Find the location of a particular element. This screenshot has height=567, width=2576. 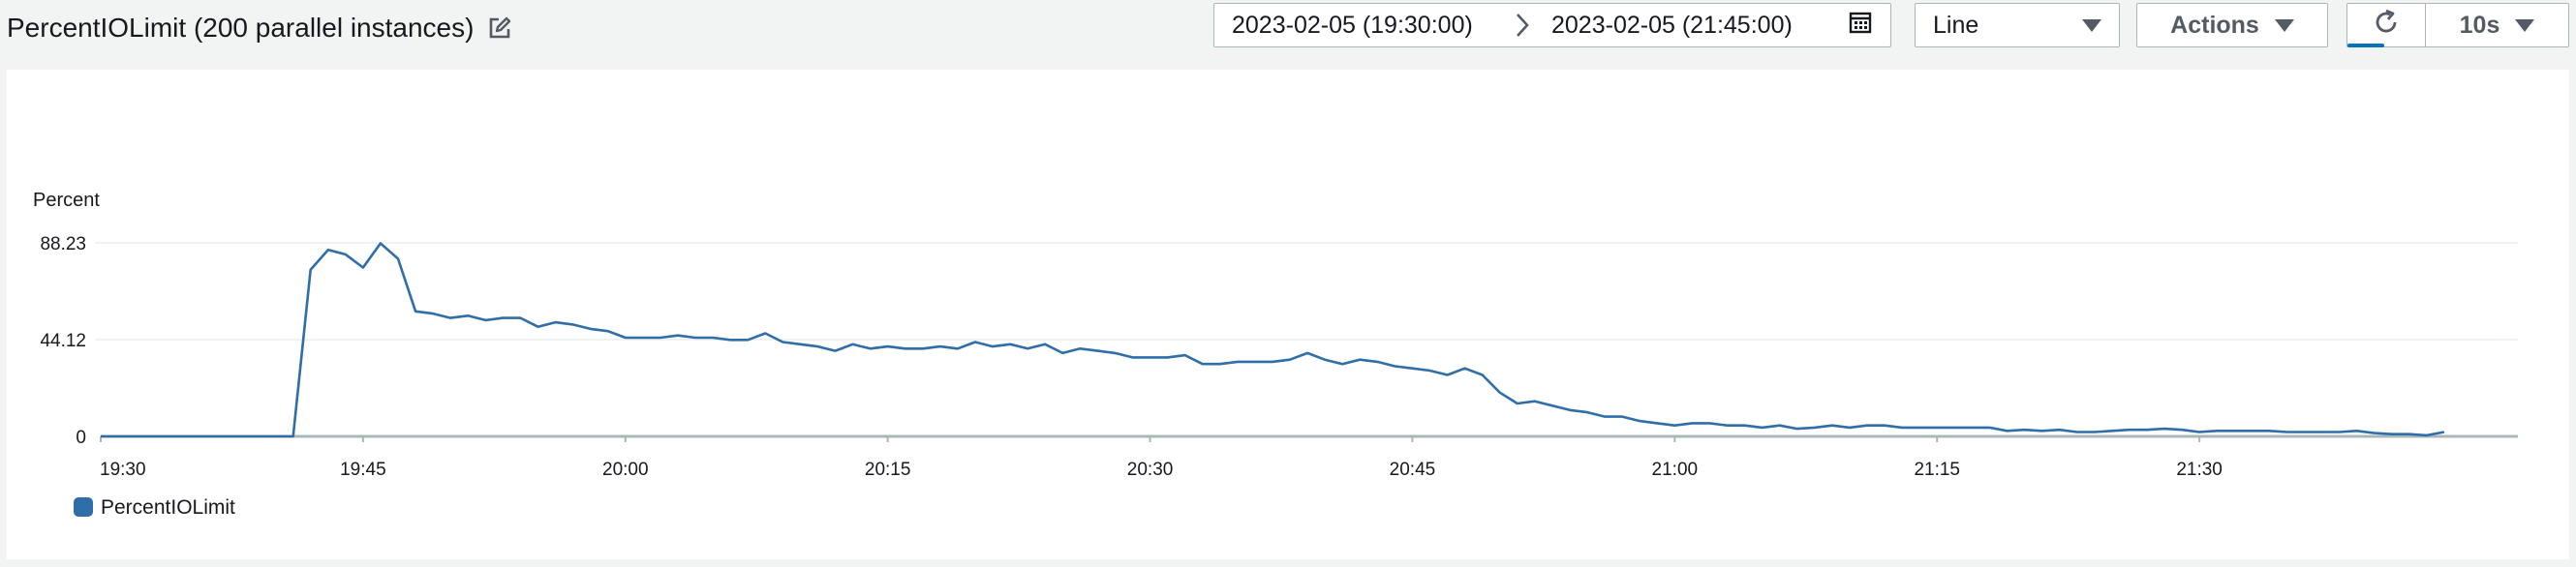

y-tick-label: 88.23 is located at coordinates (63, 244).